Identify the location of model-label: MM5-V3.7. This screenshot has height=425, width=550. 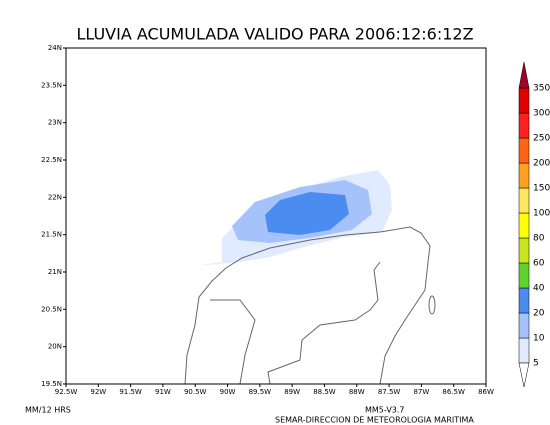
(385, 410).